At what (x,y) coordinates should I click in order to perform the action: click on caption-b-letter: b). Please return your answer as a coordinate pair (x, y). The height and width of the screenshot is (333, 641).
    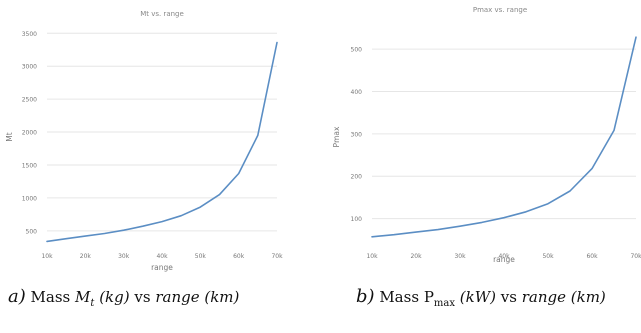
    Looking at the image, I should click on (365, 296).